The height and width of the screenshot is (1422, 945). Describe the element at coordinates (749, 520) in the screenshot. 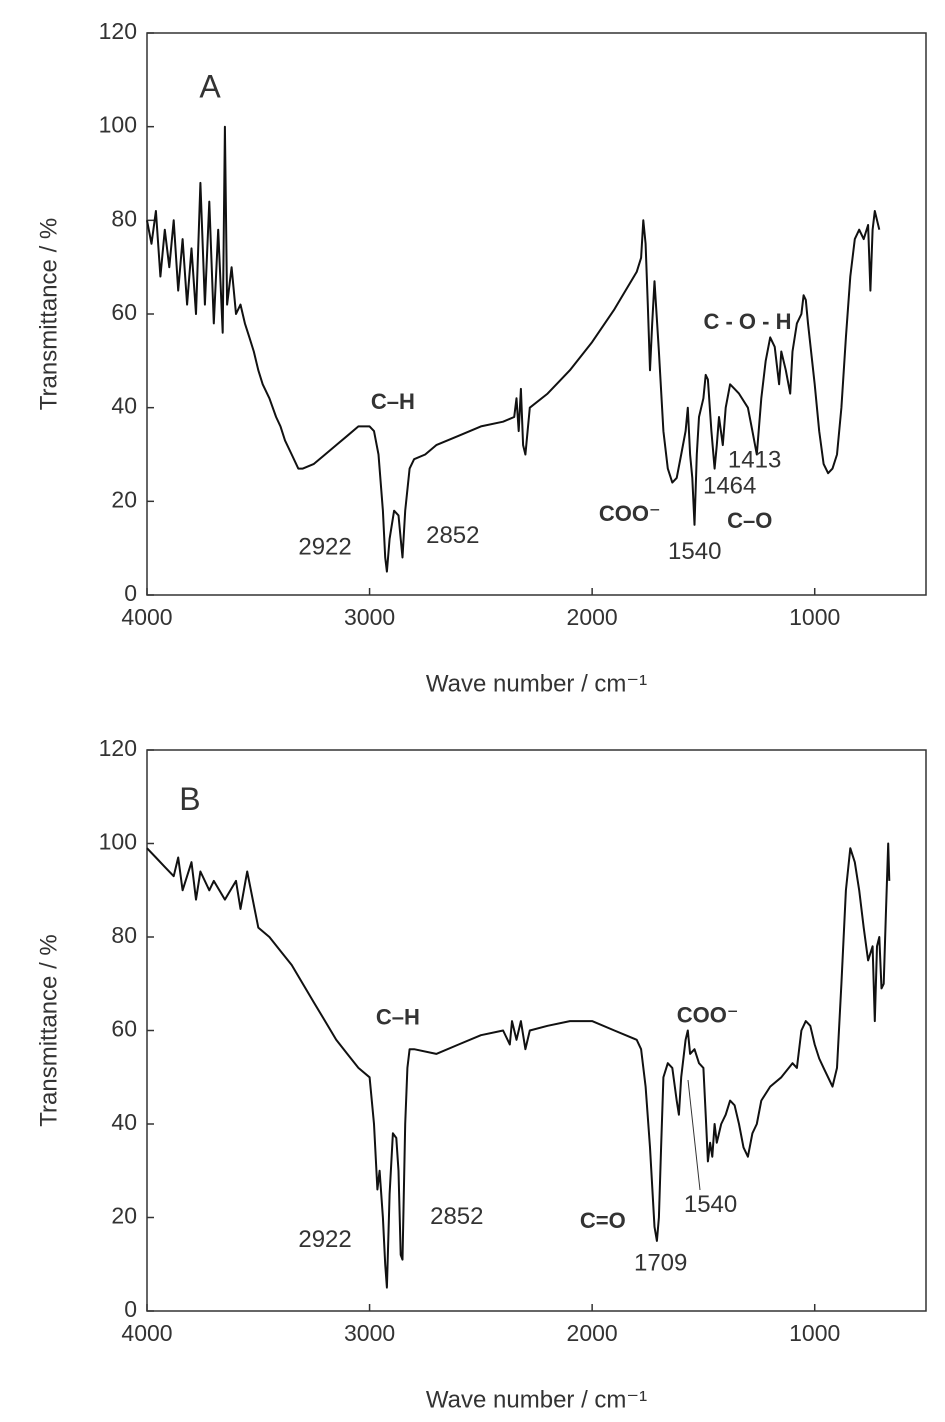

I see `annotation: C–O` at that location.